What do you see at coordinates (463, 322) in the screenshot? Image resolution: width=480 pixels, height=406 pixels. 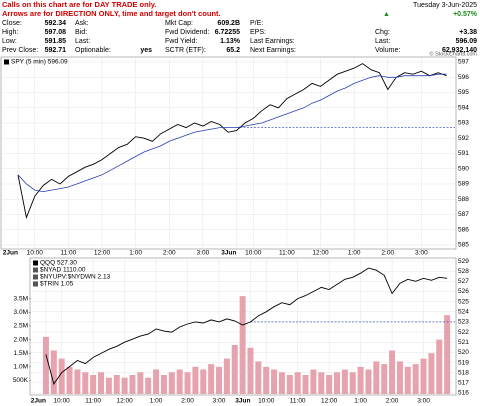 I see `y-tick-label: 523` at bounding box center [463, 322].